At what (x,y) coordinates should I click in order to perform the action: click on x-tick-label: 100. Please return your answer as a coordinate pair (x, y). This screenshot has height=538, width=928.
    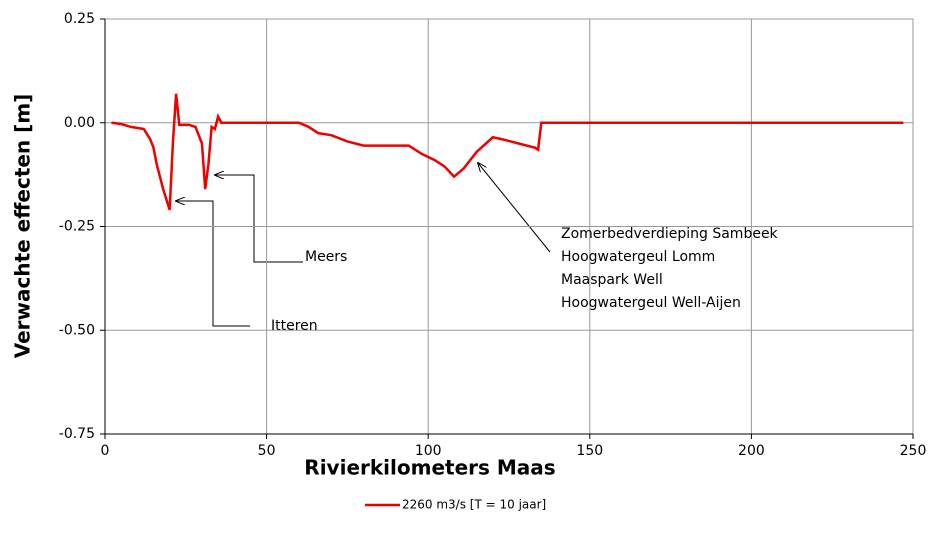
    Looking at the image, I should click on (428, 451).